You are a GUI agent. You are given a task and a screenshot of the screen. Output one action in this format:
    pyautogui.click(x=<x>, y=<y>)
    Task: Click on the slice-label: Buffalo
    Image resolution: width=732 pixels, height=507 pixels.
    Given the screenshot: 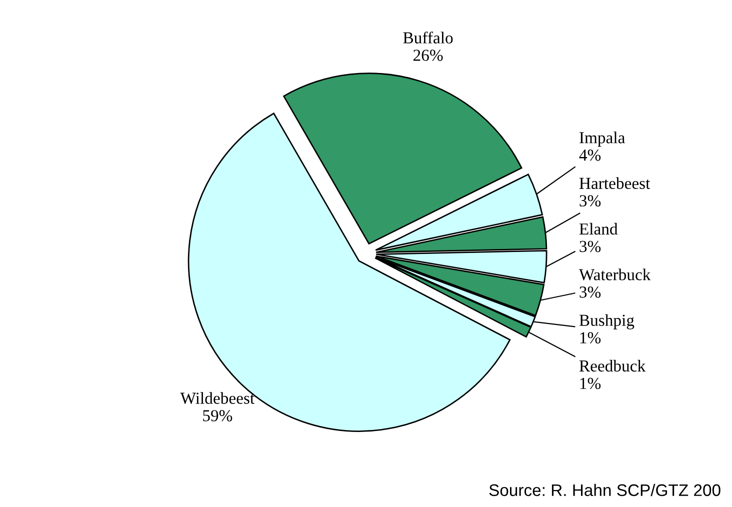 What is the action you would take?
    pyautogui.click(x=428, y=38)
    